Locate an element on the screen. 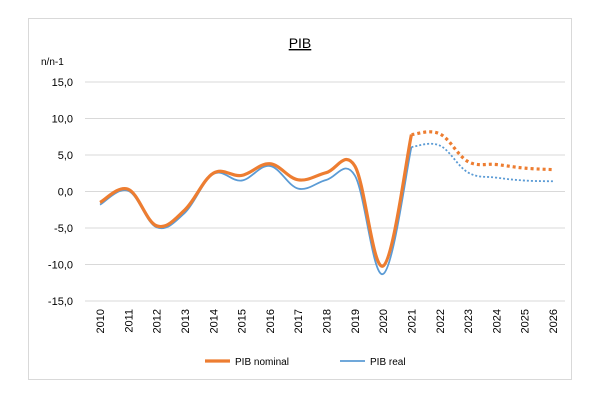  x-tick-label: 2017 is located at coordinates (299, 321).